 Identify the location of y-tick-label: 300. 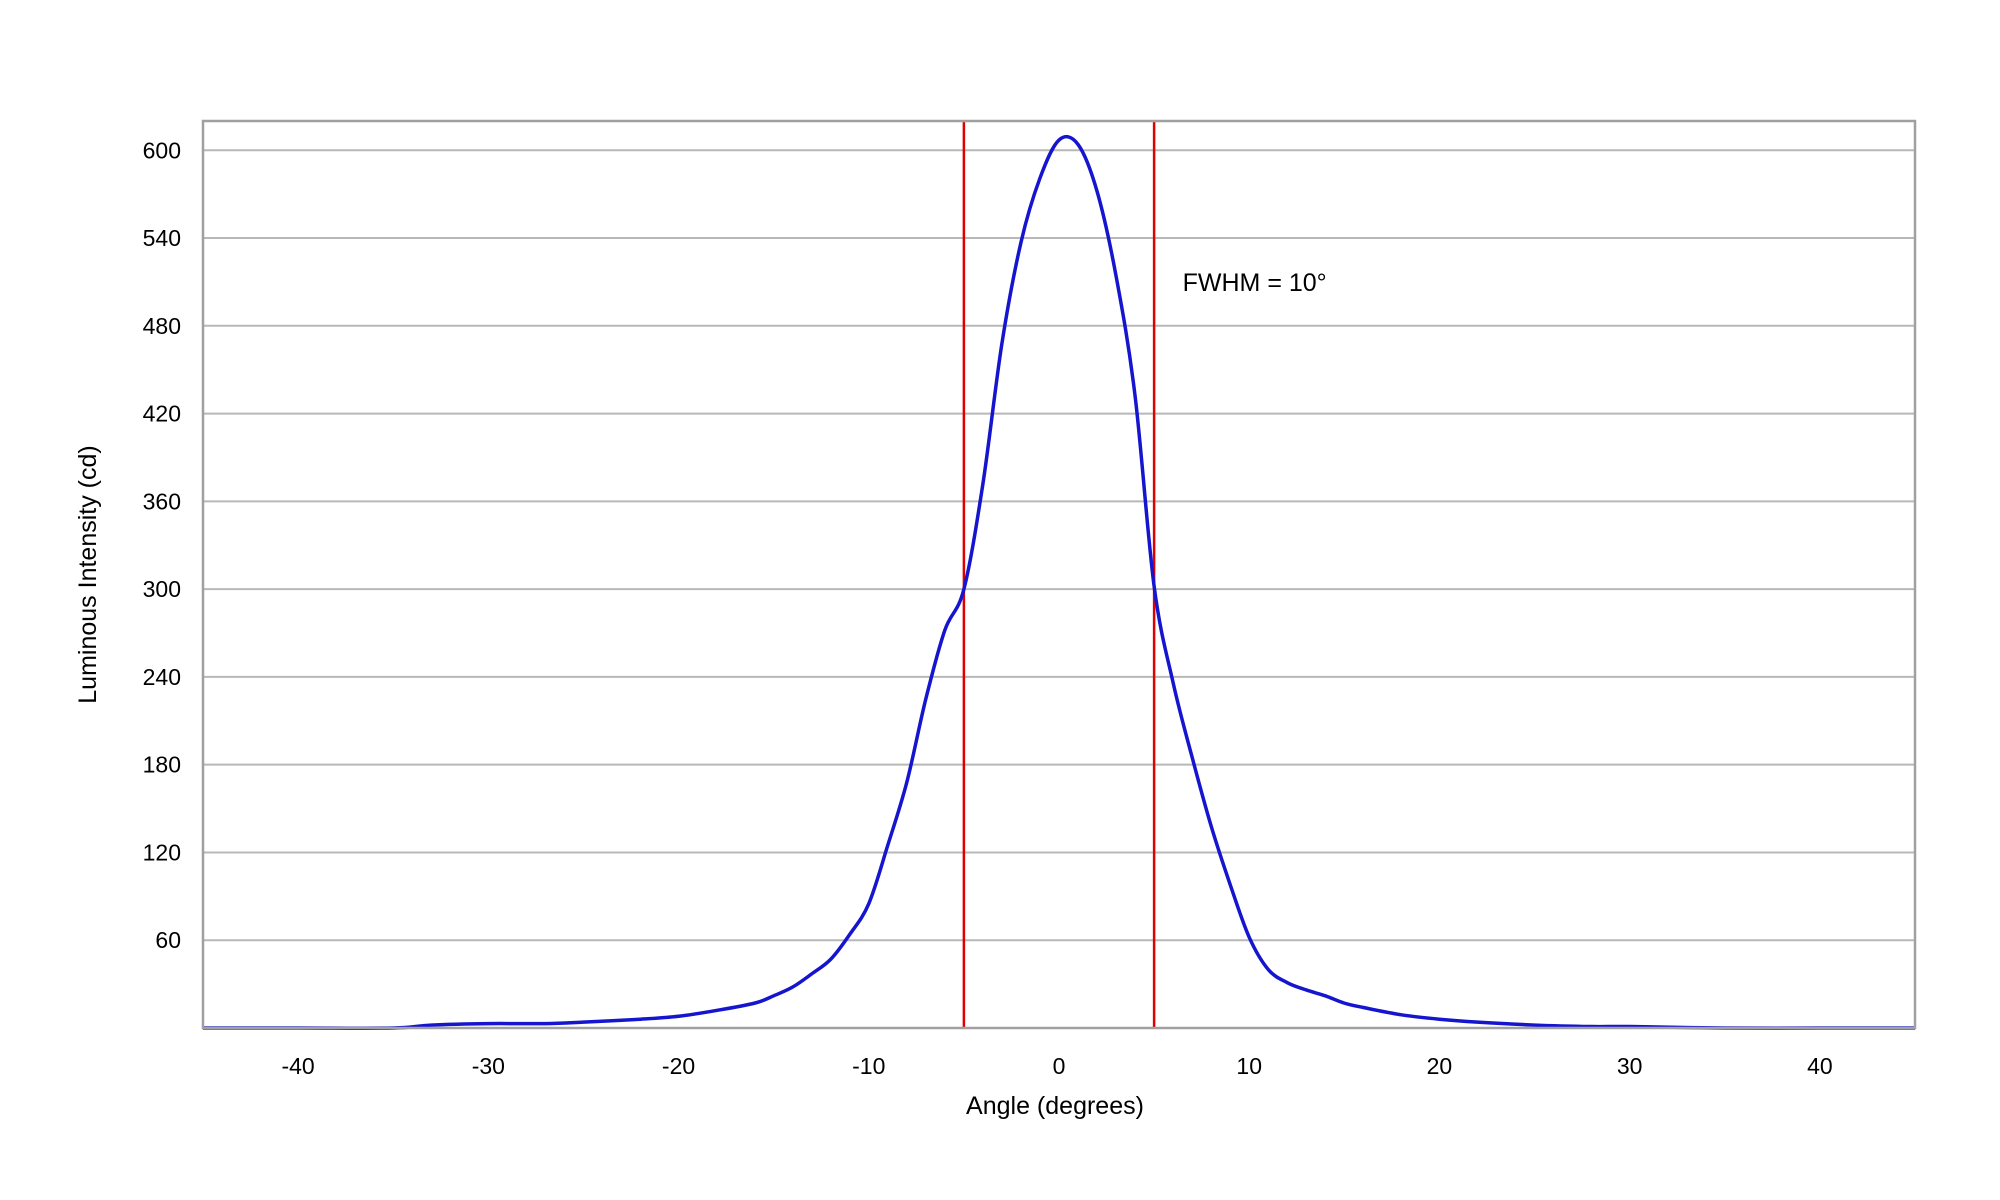
(162, 589).